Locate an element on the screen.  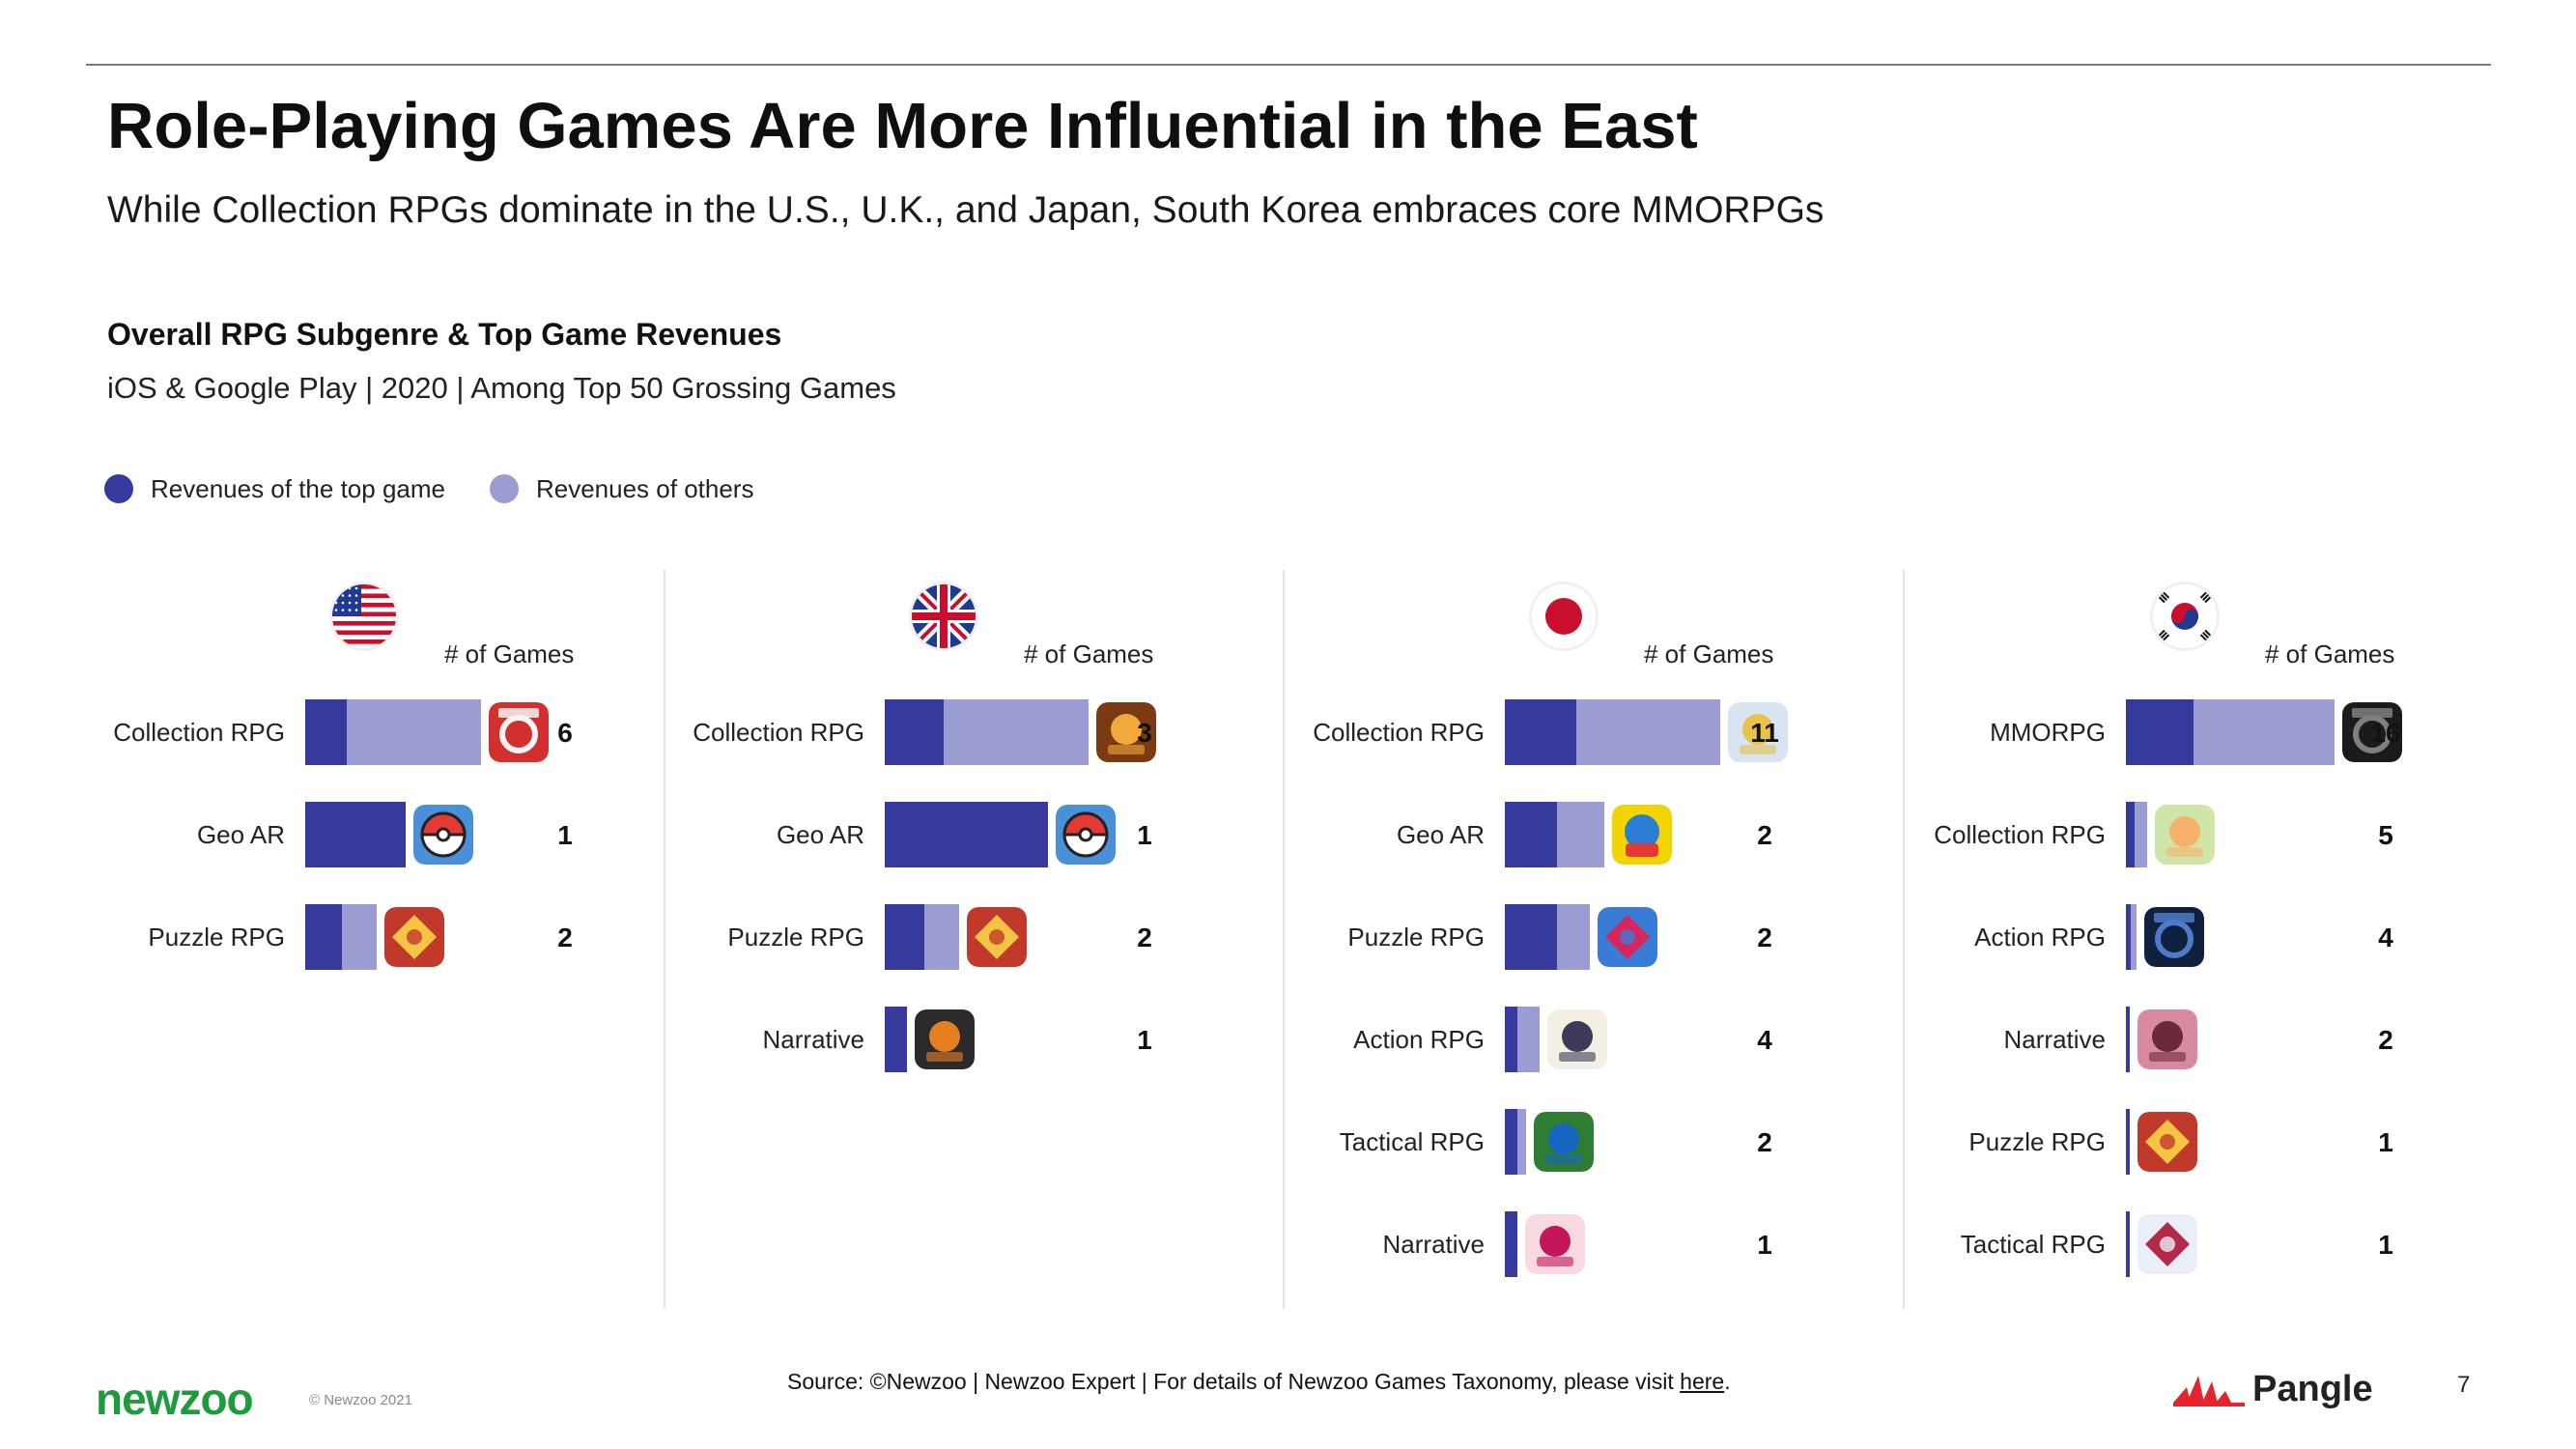
legend-label-top-game: Revenues of the top game is located at coordinates (298, 488).